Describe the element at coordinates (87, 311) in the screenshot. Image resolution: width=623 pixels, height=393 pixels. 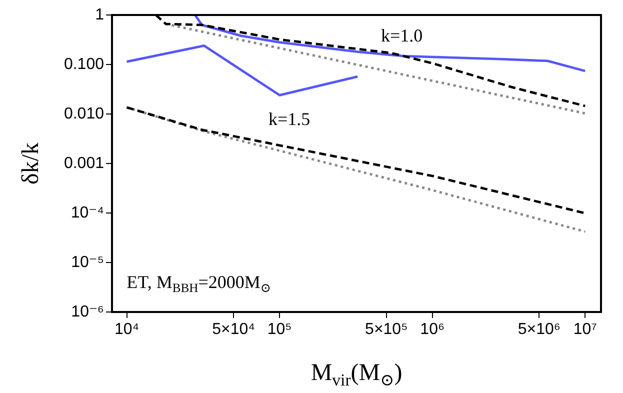
I see `y-tick-label: 10⁻⁶` at that location.